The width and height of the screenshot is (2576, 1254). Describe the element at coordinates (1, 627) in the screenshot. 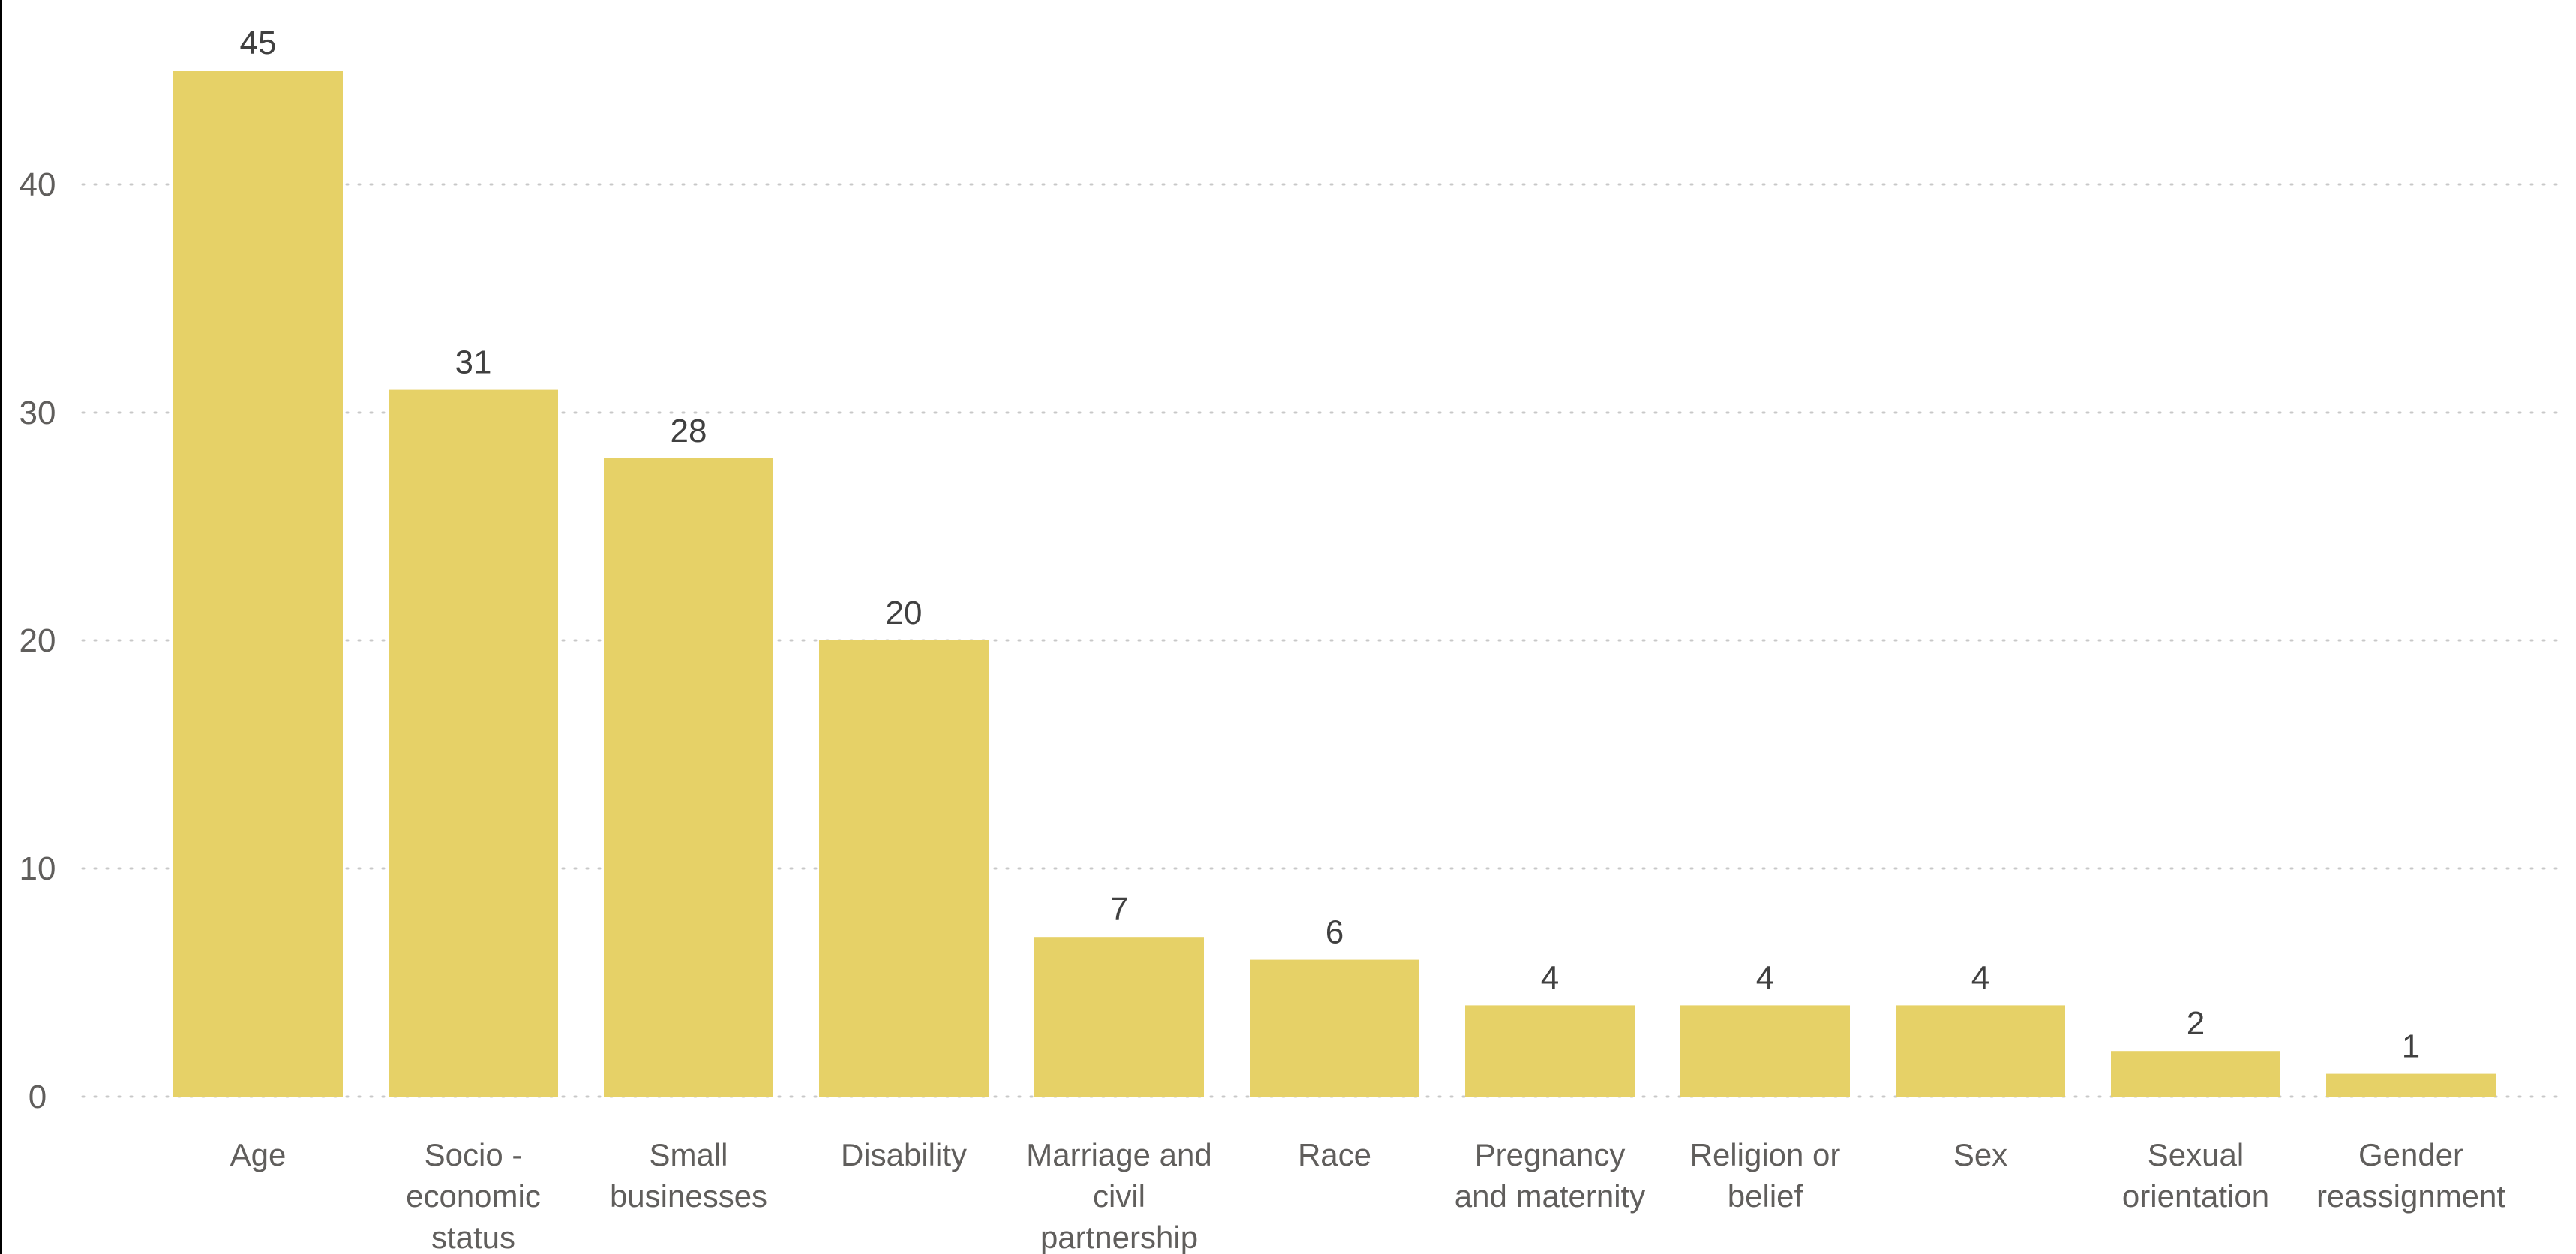

I see `left-edge-border` at that location.